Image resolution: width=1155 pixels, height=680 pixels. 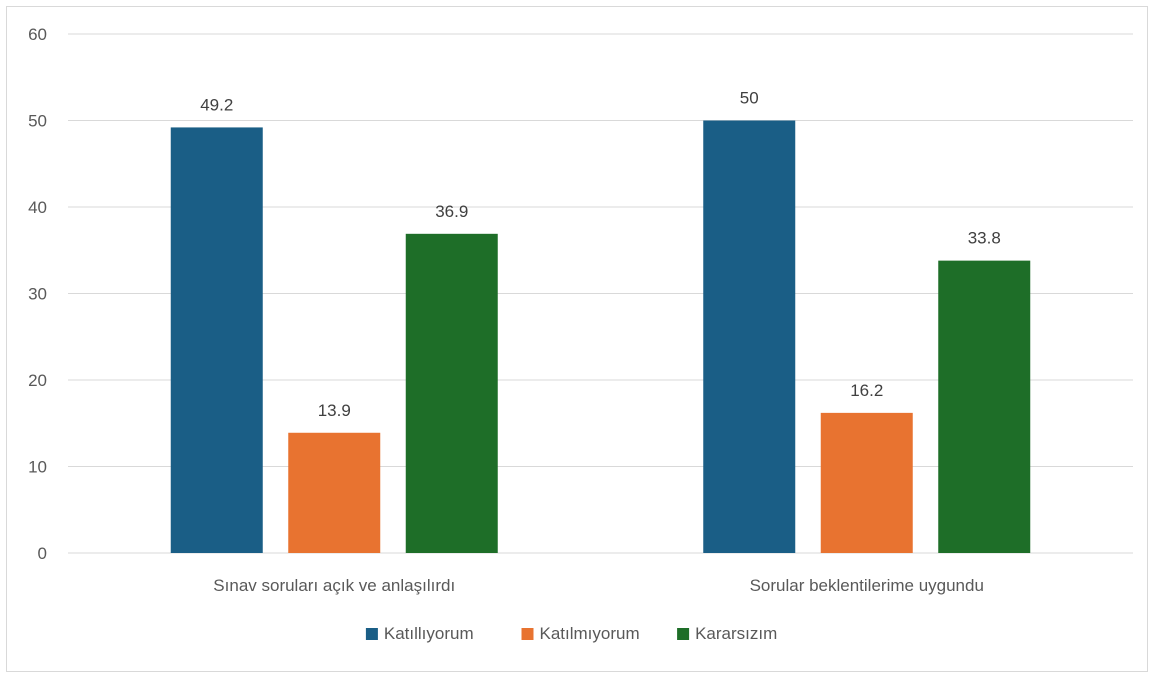 I want to click on x-category-label: Sorular beklentilerime uygundu, so click(x=867, y=585).